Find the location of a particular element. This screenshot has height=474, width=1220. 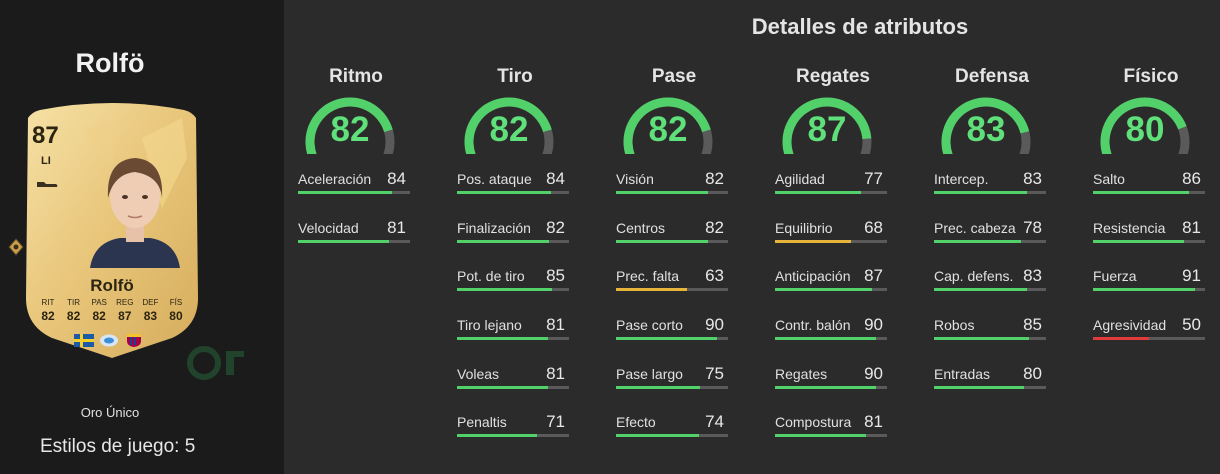

stat-value: 90 is located at coordinates (873, 324).